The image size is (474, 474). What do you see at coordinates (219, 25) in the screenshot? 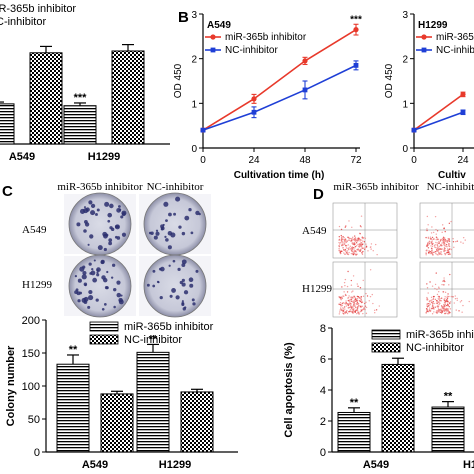
I see `chart-title: A549` at bounding box center [219, 25].